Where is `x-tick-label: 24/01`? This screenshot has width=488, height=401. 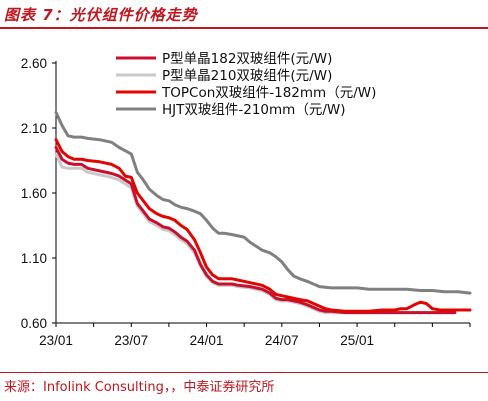
x-tick-label: 24/01 is located at coordinates (207, 340).